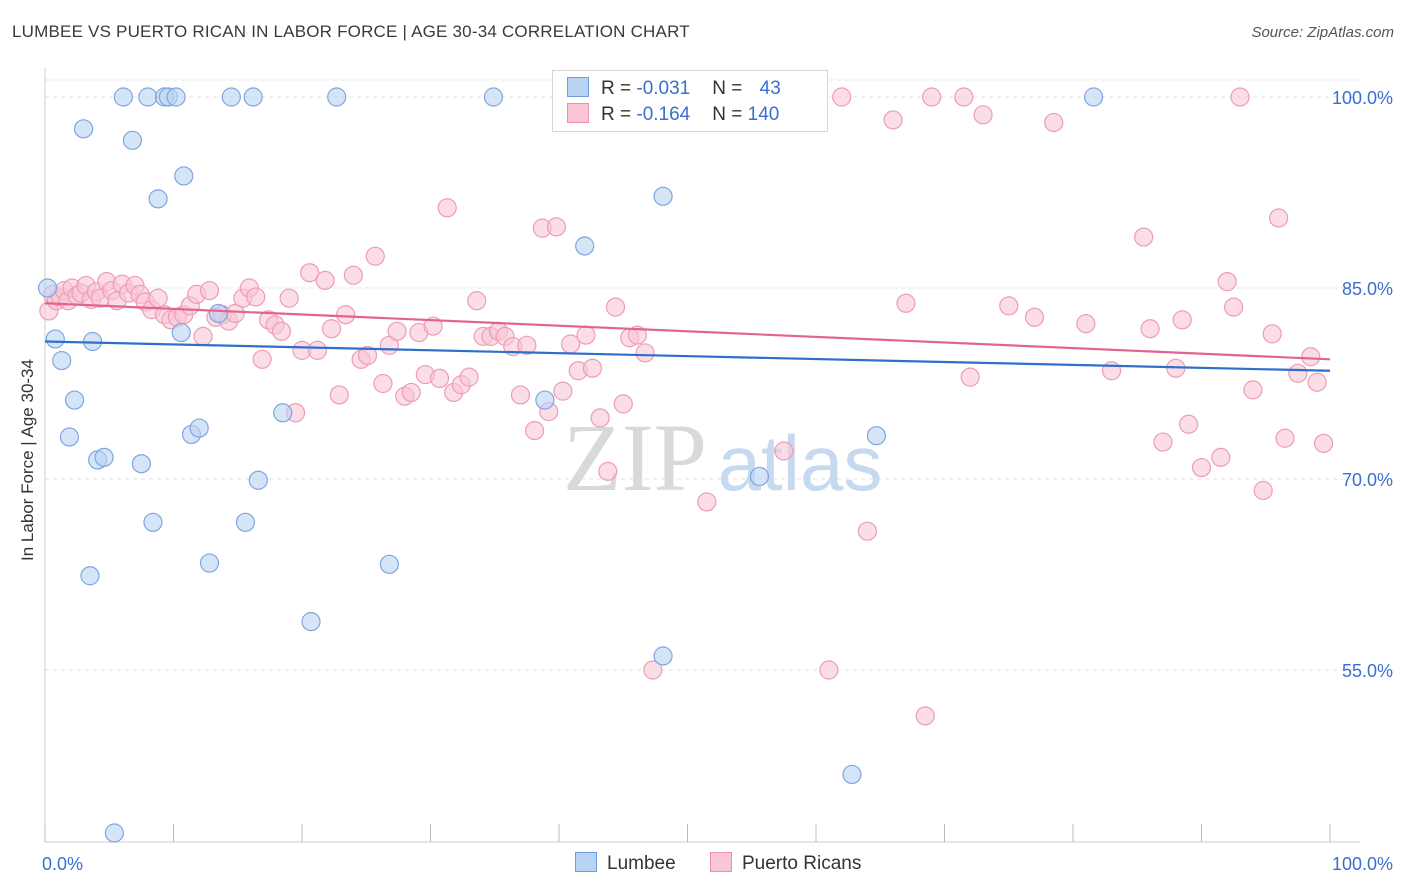 Image resolution: width=1406 pixels, height=892 pixels. Describe the element at coordinates (62, 864) in the screenshot. I see `x-tick-label-min: 0.0%` at that location.